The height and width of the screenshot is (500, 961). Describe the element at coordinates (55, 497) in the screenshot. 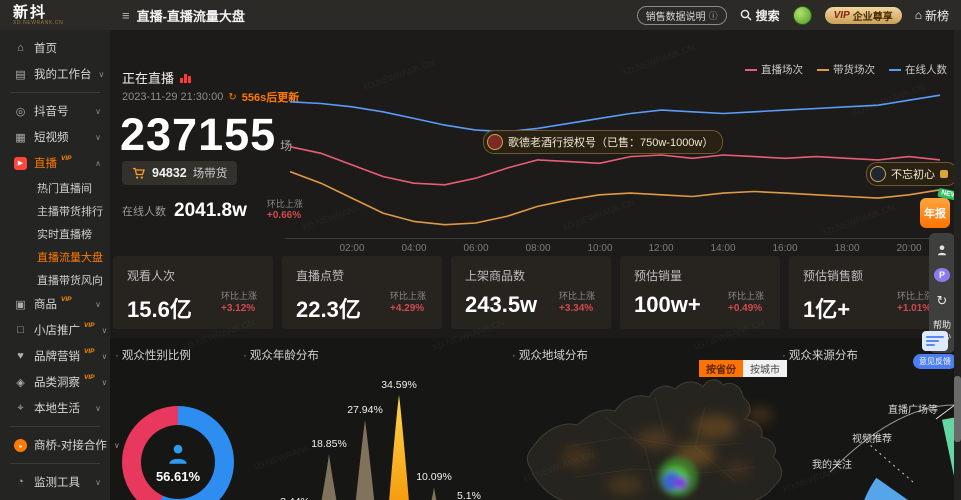

I see `sidebar-item-personal-center: ♟ 个人中心 ∨` at that location.